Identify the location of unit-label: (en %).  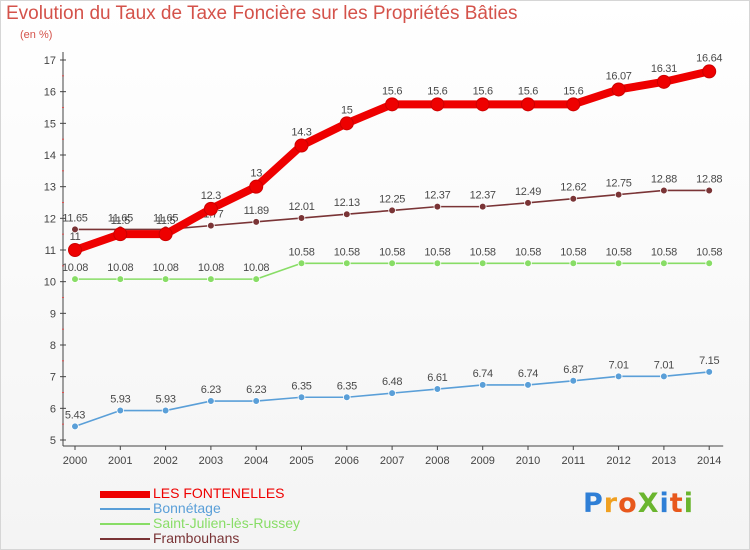
(36, 35).